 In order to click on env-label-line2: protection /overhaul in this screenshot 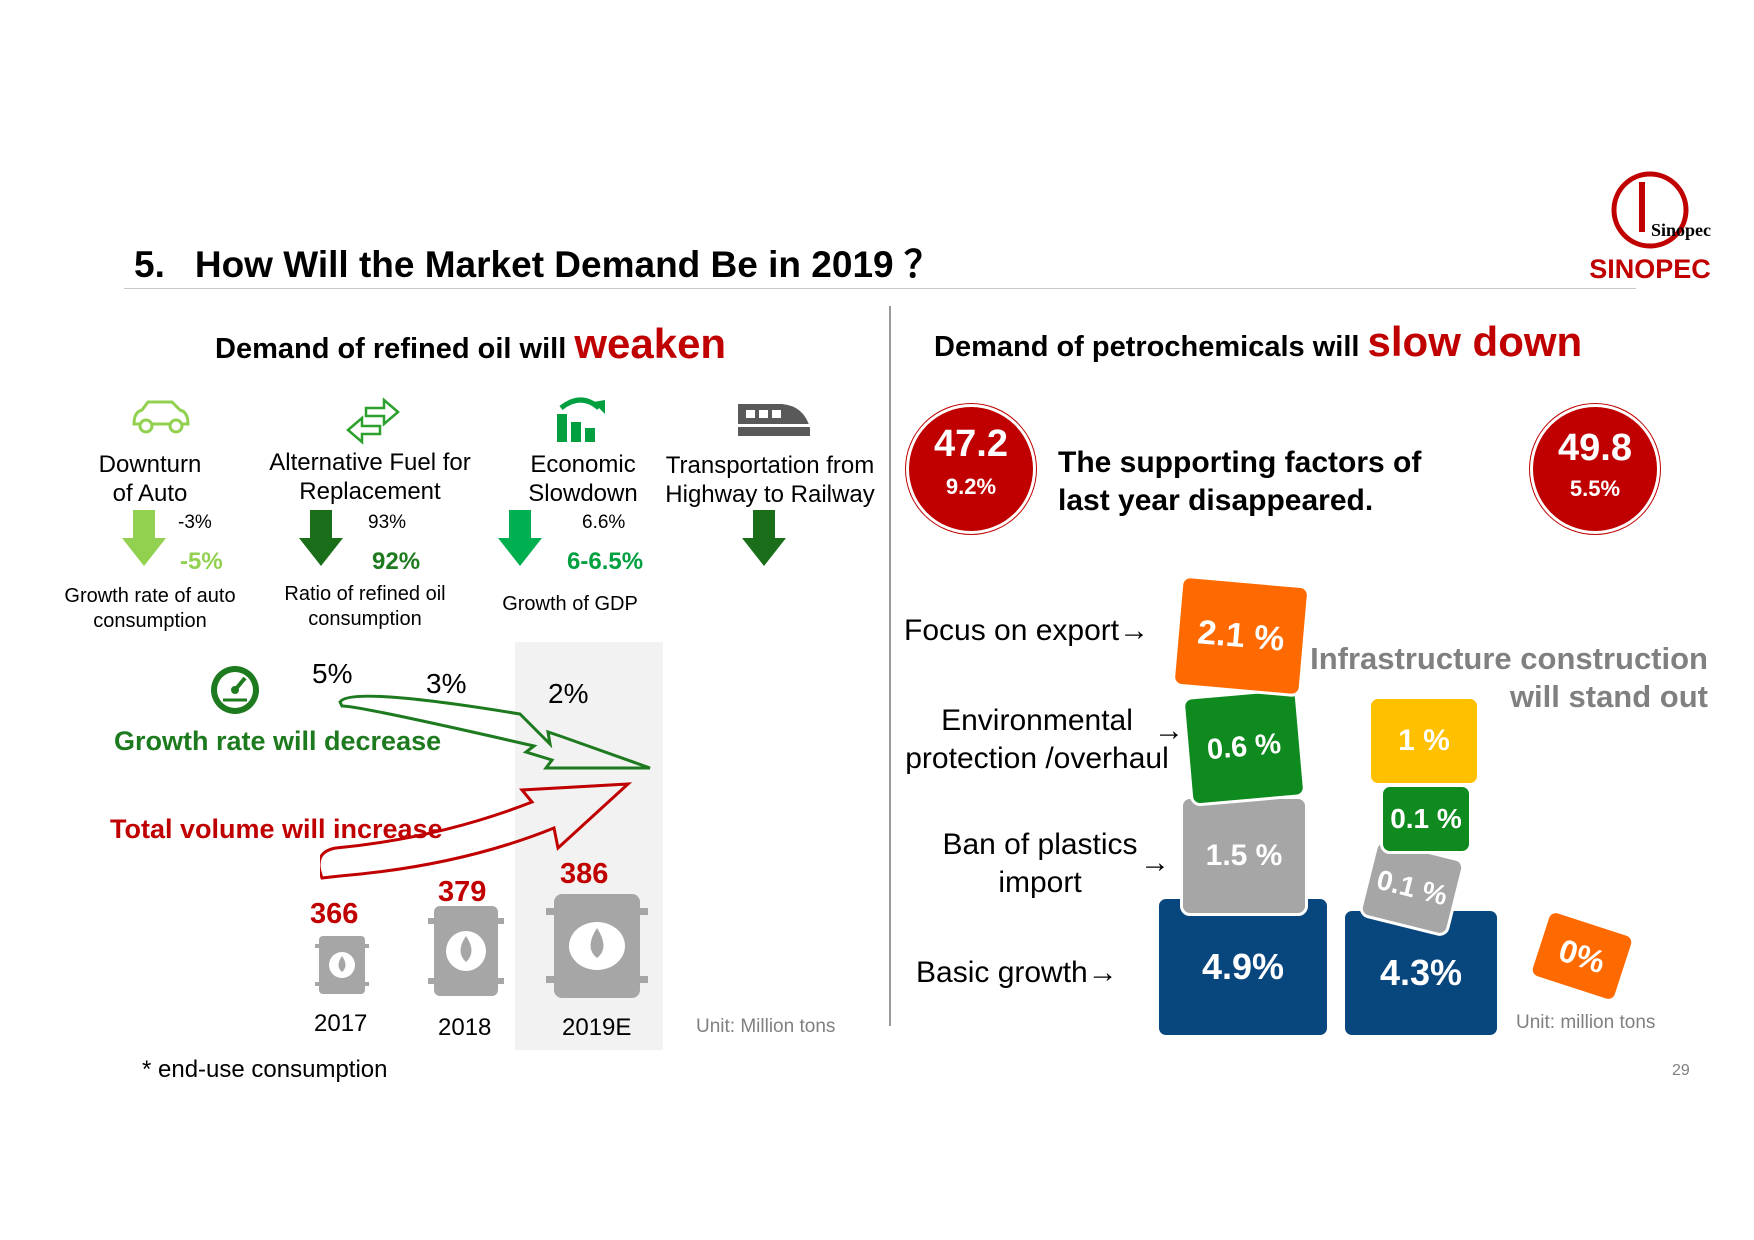, I will do `click(1037, 758)`.